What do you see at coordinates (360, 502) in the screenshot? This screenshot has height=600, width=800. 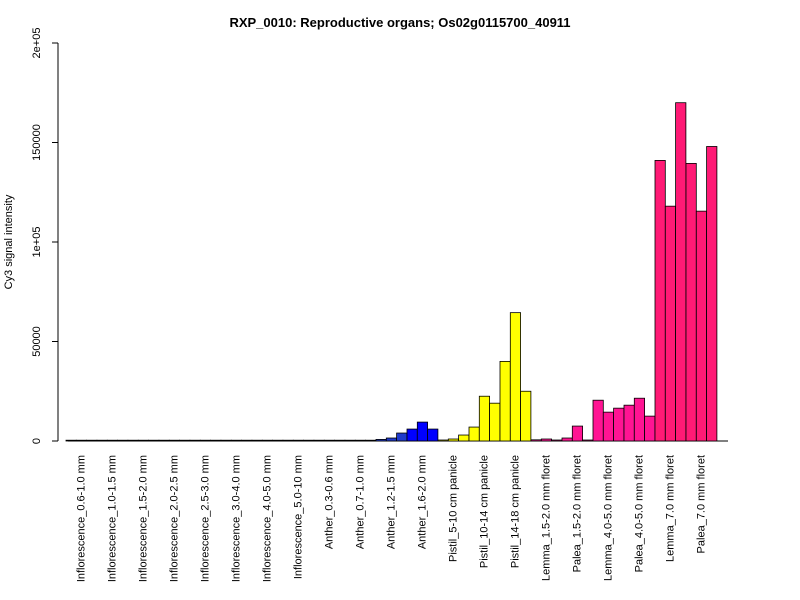 I see `x-tick-label: Anther_0.7-1.0 mm` at bounding box center [360, 502].